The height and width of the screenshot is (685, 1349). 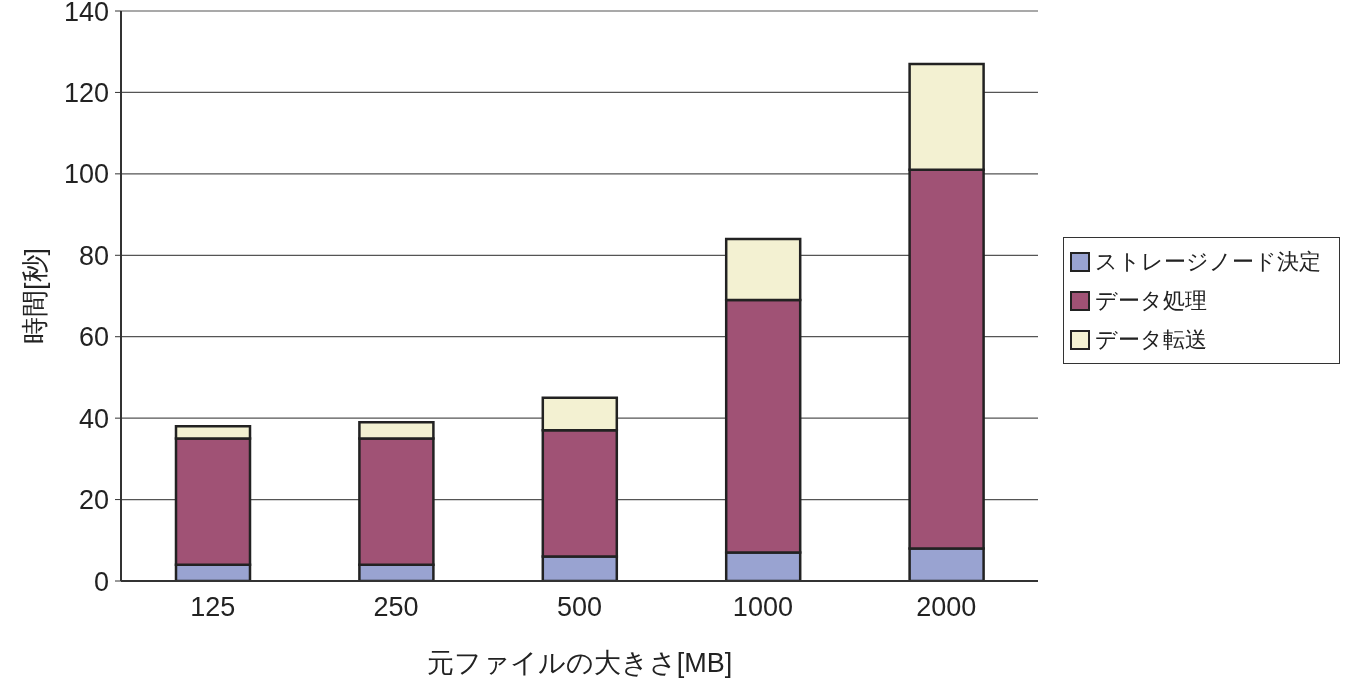 I want to click on y-tick-label: 60, so click(x=93, y=337).